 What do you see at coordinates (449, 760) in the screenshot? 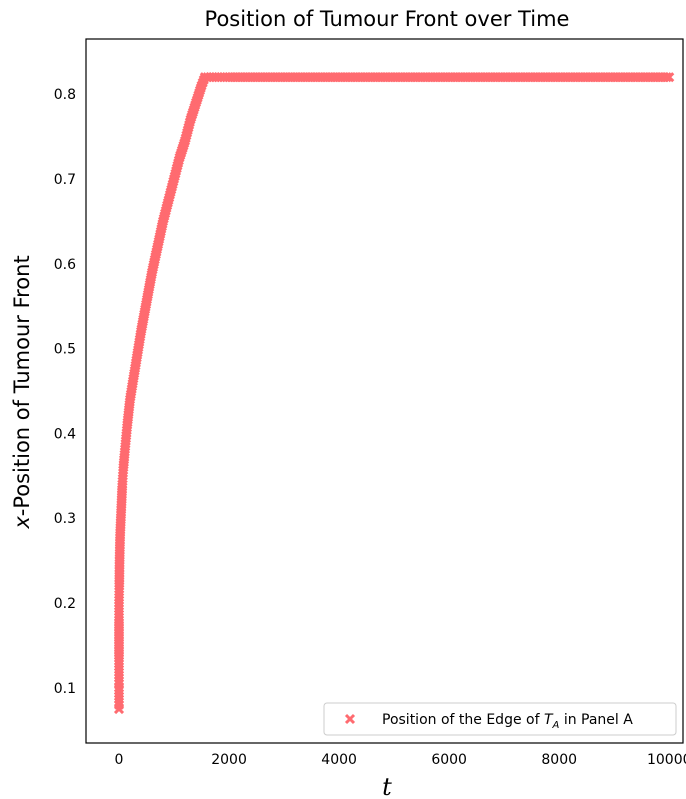
I see `x-tick-label: 6000` at bounding box center [449, 760].